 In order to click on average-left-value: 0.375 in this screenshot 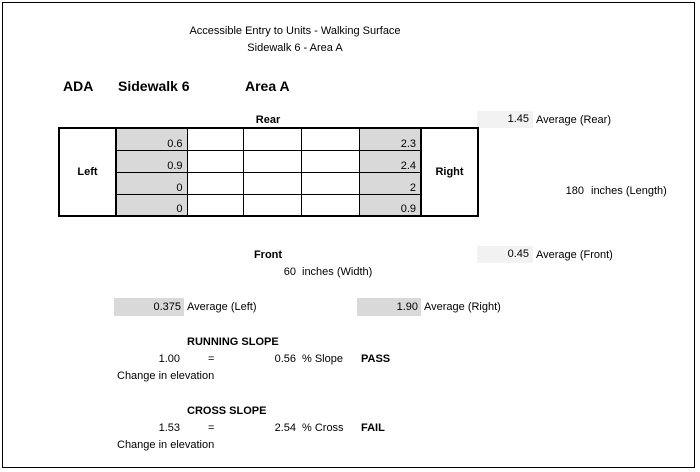, I will do `click(149, 307)`.